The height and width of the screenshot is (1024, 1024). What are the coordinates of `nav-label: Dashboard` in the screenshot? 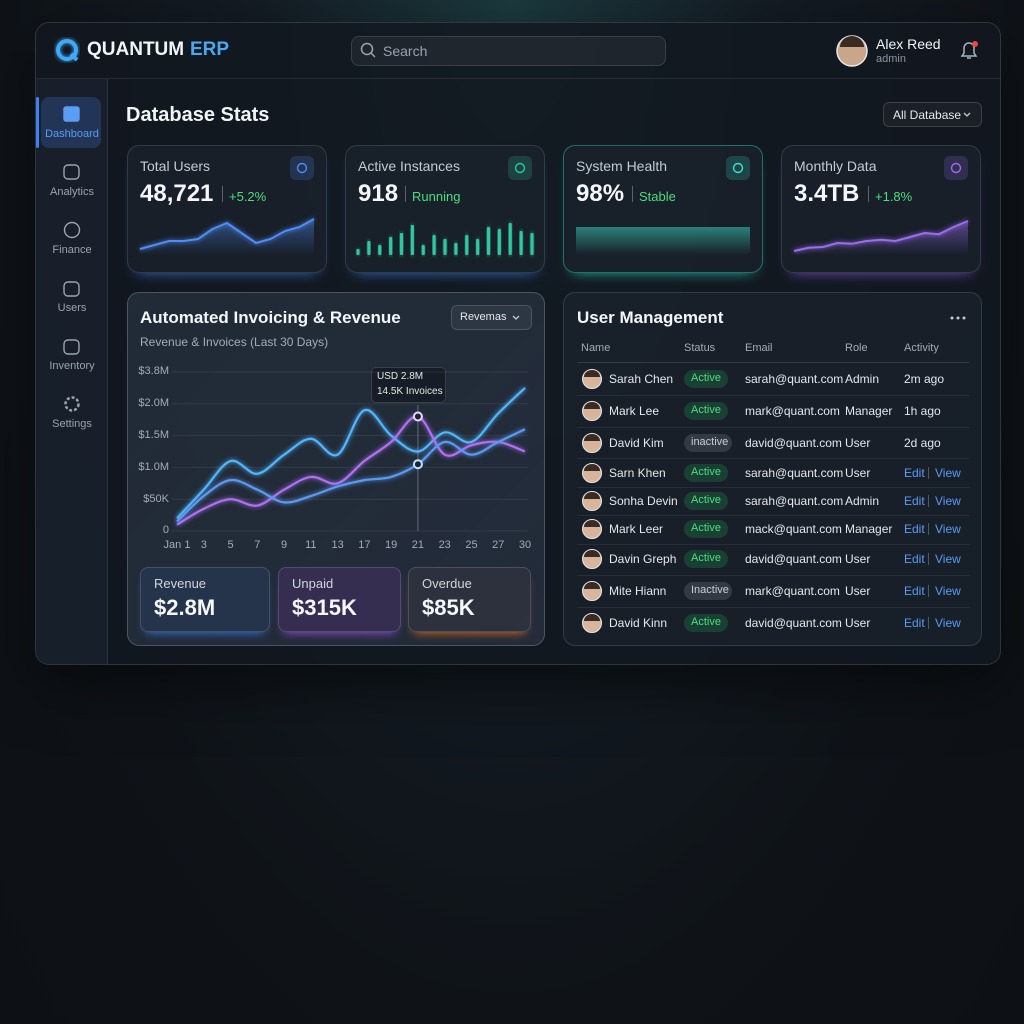 It's located at (72, 134).